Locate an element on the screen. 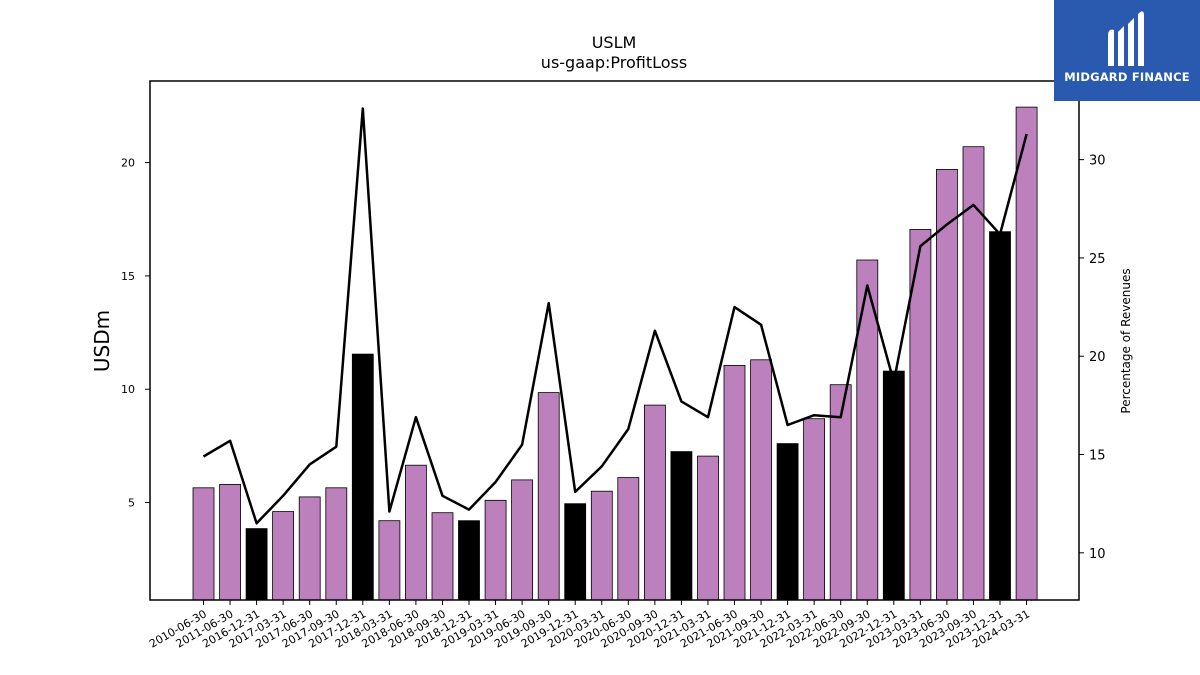 The image size is (1200, 675). y-right-tick-label: 25 is located at coordinates (1097, 259).